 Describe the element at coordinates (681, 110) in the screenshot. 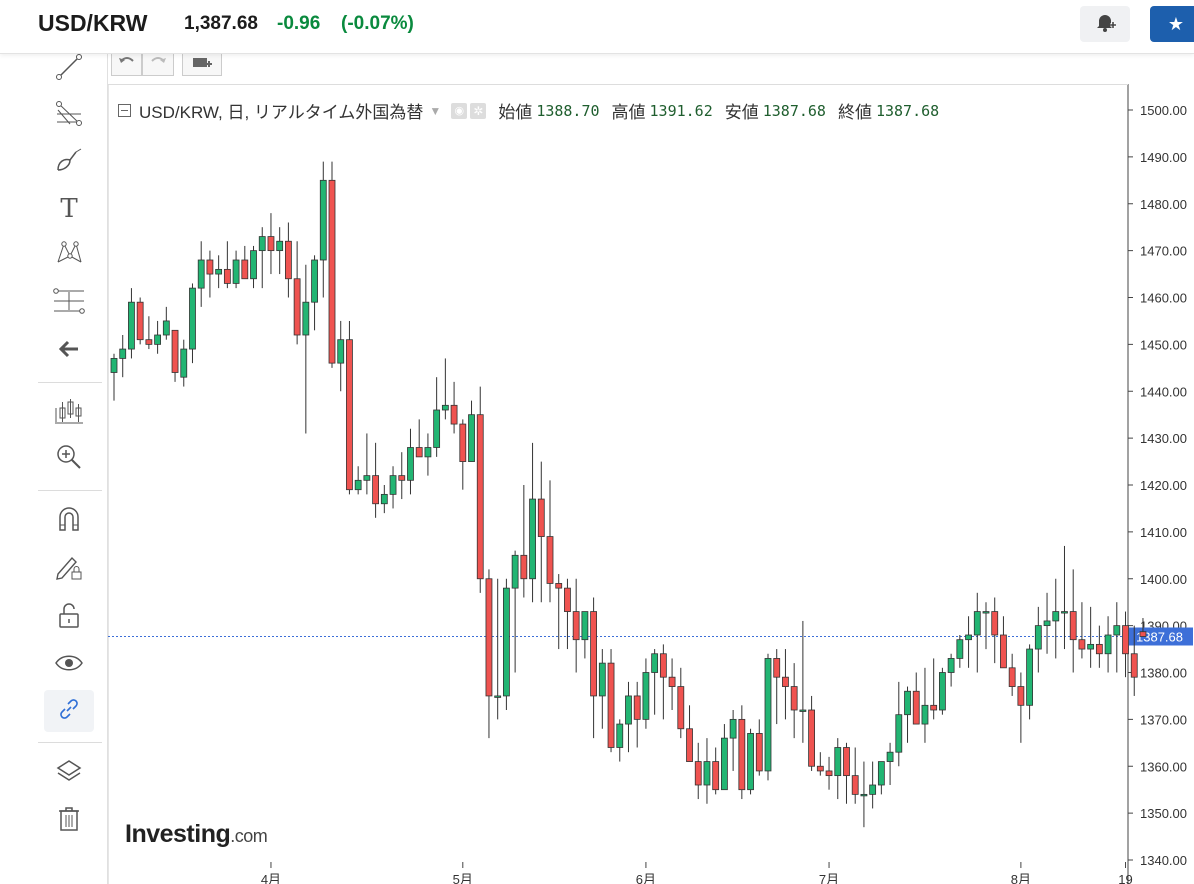

I see `high-value: 1391.62` at that location.